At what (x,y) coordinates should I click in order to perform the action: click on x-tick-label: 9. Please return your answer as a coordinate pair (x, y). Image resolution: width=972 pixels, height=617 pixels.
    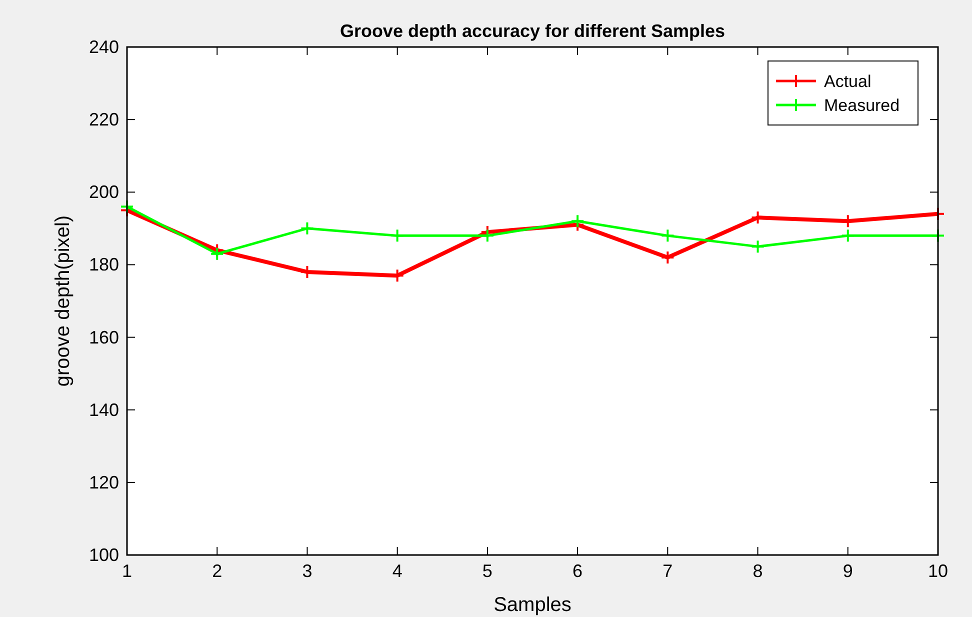
    Looking at the image, I should click on (847, 571).